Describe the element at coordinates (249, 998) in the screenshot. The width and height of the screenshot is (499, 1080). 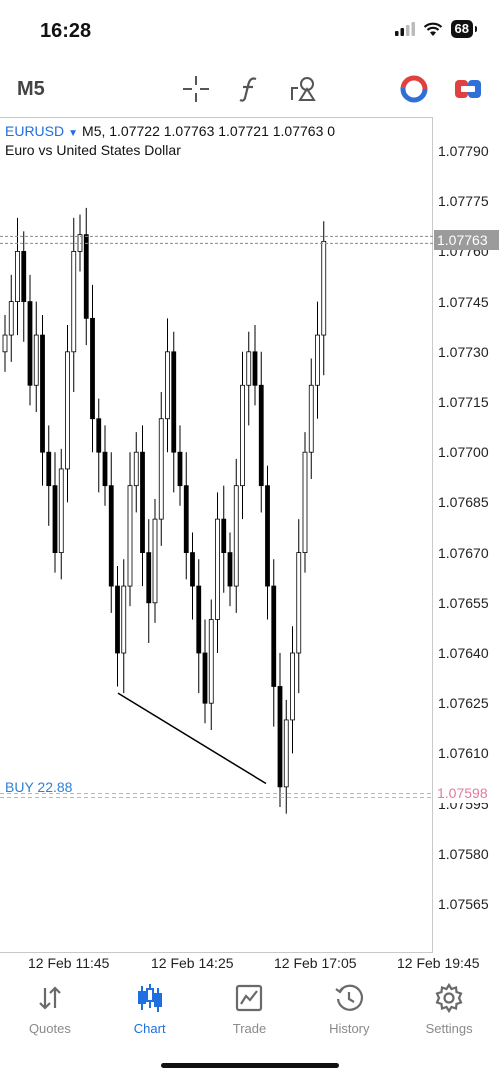
I see `trade-chart-icon` at that location.